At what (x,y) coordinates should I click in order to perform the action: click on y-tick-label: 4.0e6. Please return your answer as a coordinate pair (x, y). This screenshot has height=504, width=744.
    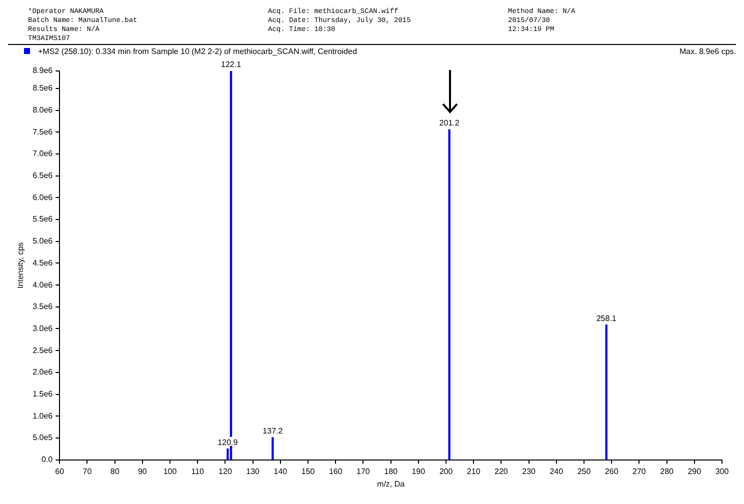
    Looking at the image, I should click on (43, 285).